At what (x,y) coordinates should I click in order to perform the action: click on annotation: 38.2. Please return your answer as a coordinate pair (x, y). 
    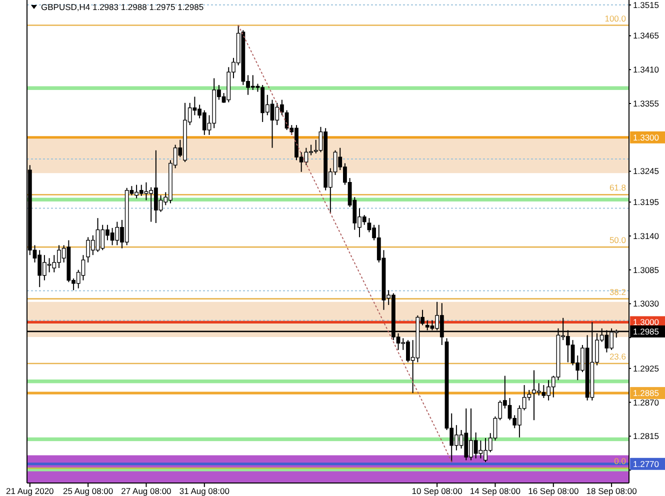
    Looking at the image, I should click on (617, 291).